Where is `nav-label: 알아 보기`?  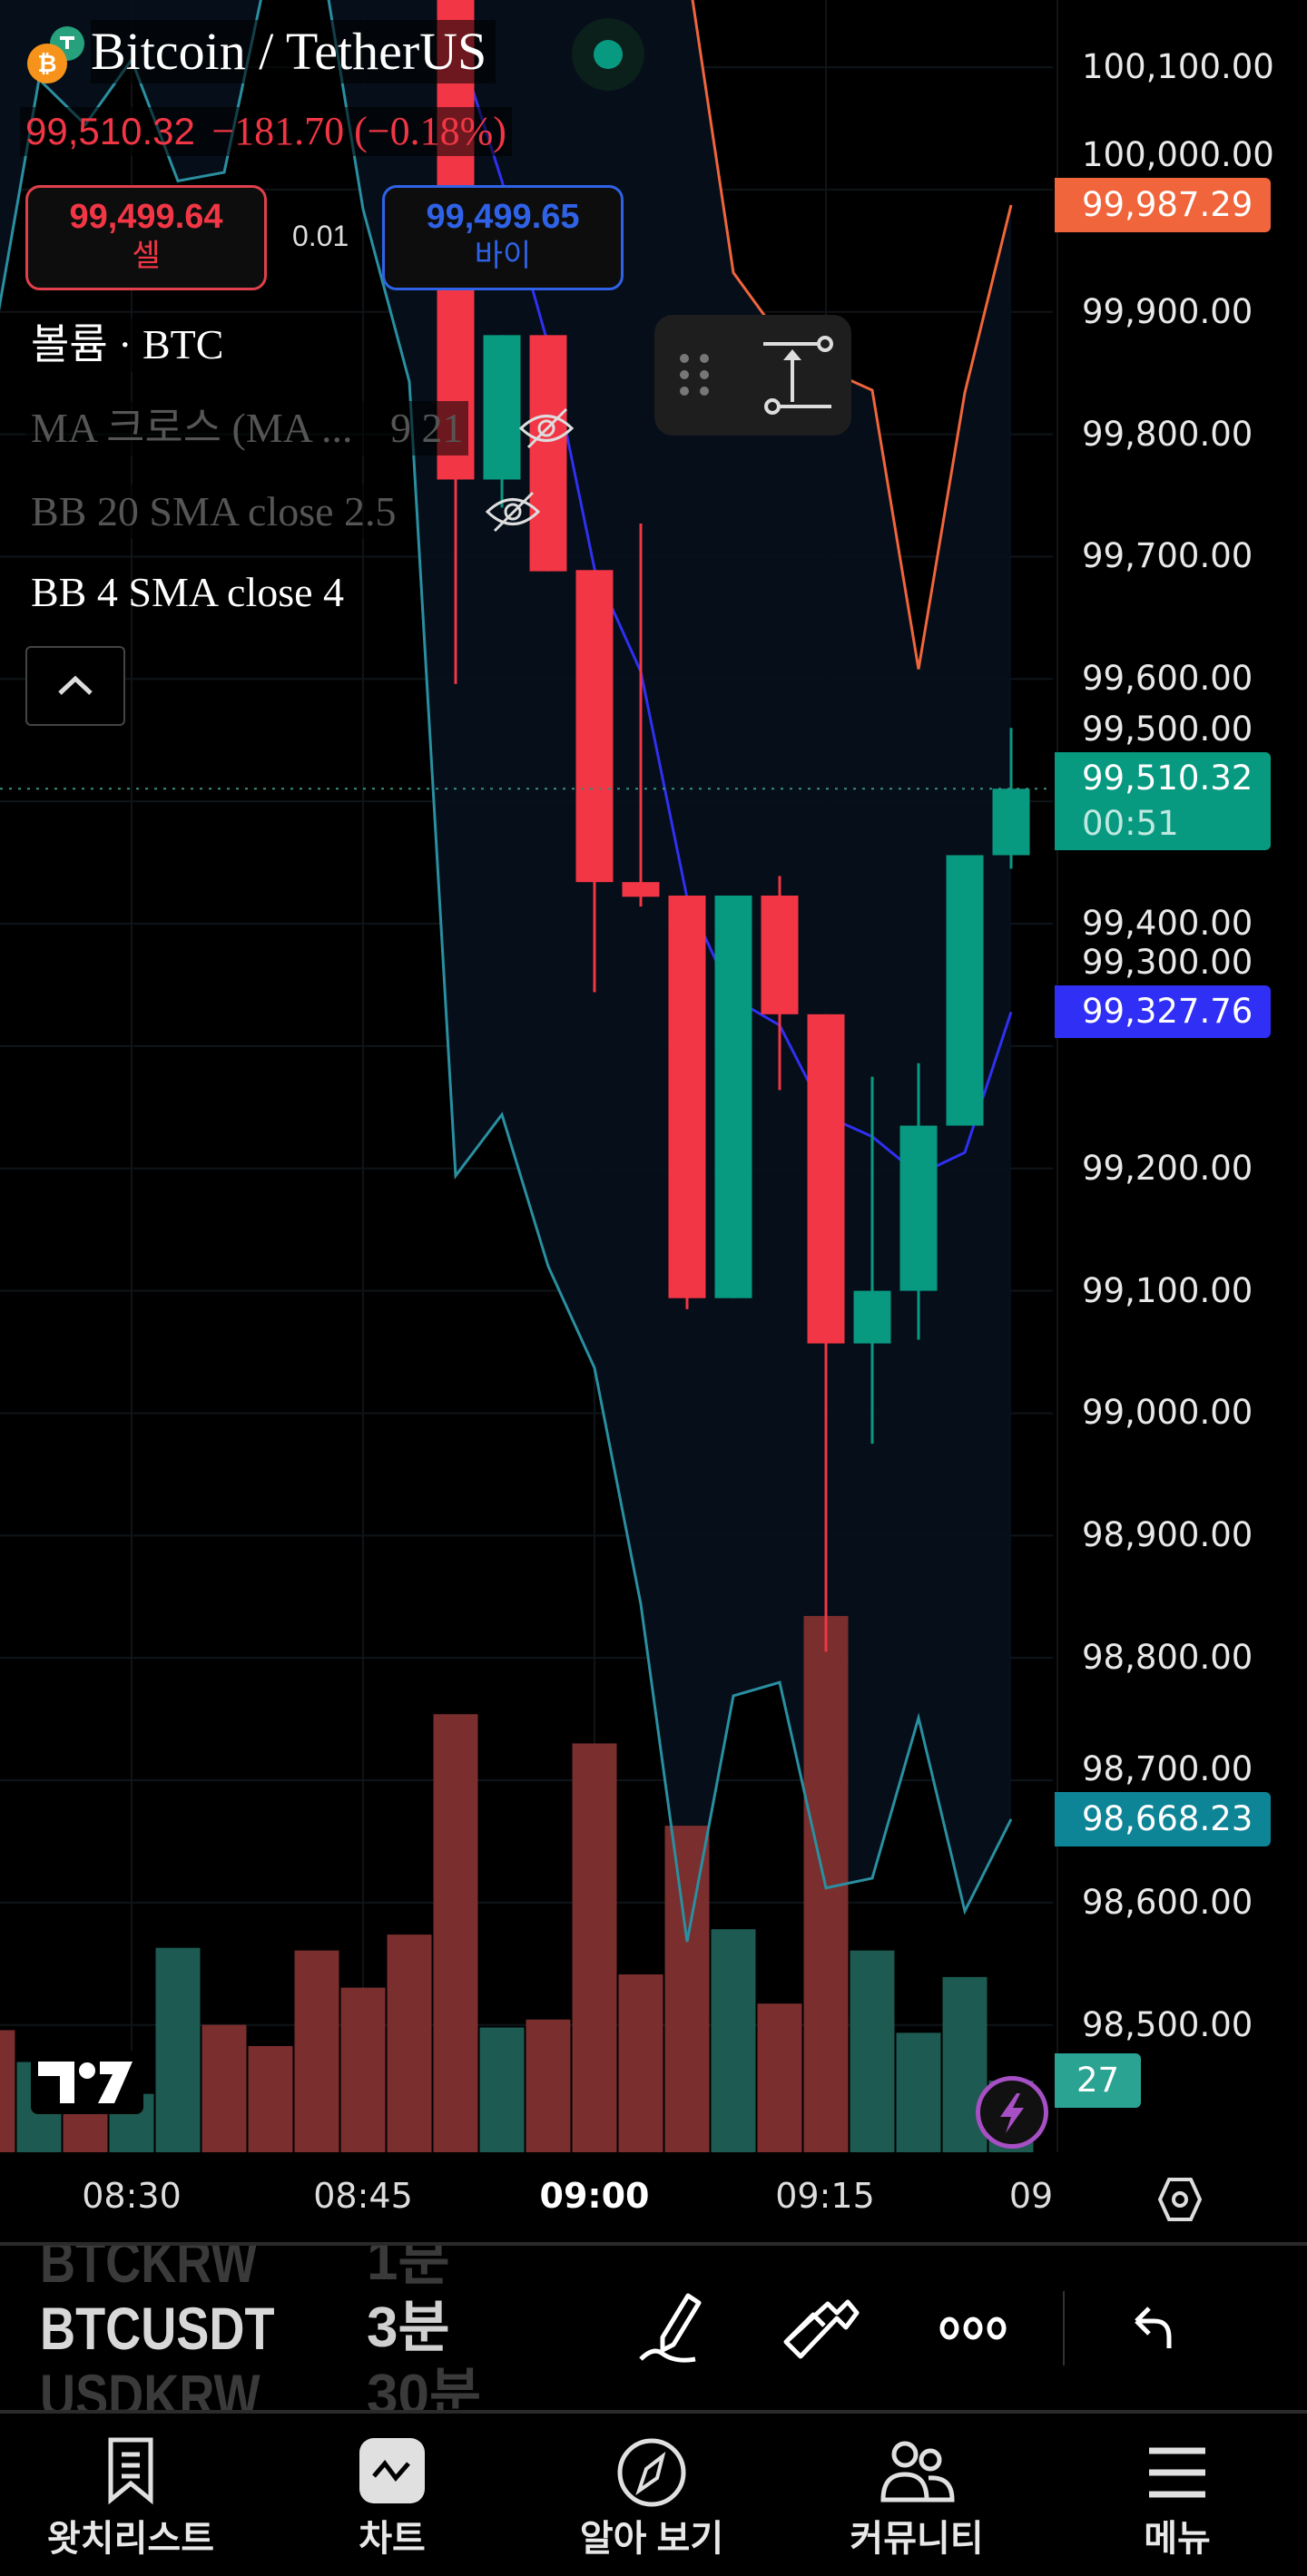
nav-label: 알아 보기 is located at coordinates (651, 2539).